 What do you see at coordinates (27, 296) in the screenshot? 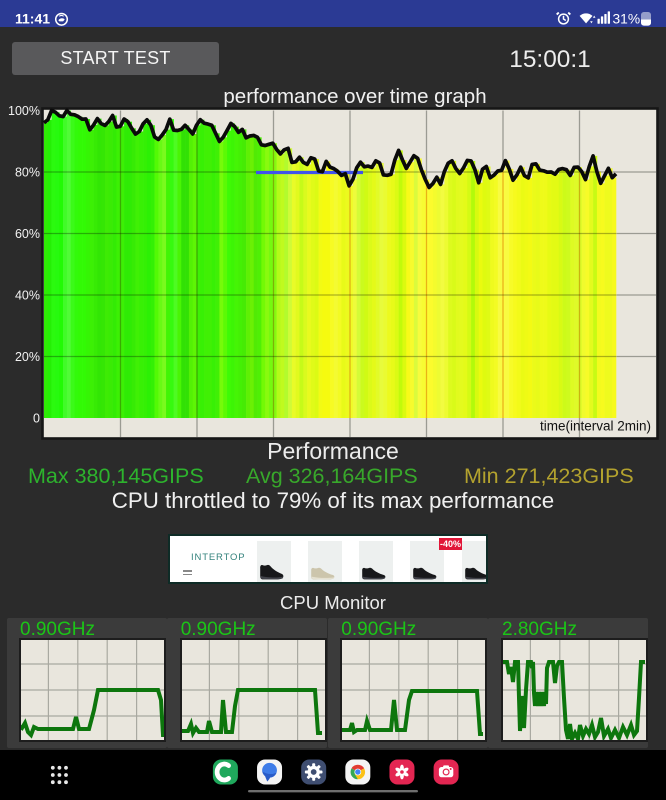
I see `svg-text: 40%` at bounding box center [27, 296].